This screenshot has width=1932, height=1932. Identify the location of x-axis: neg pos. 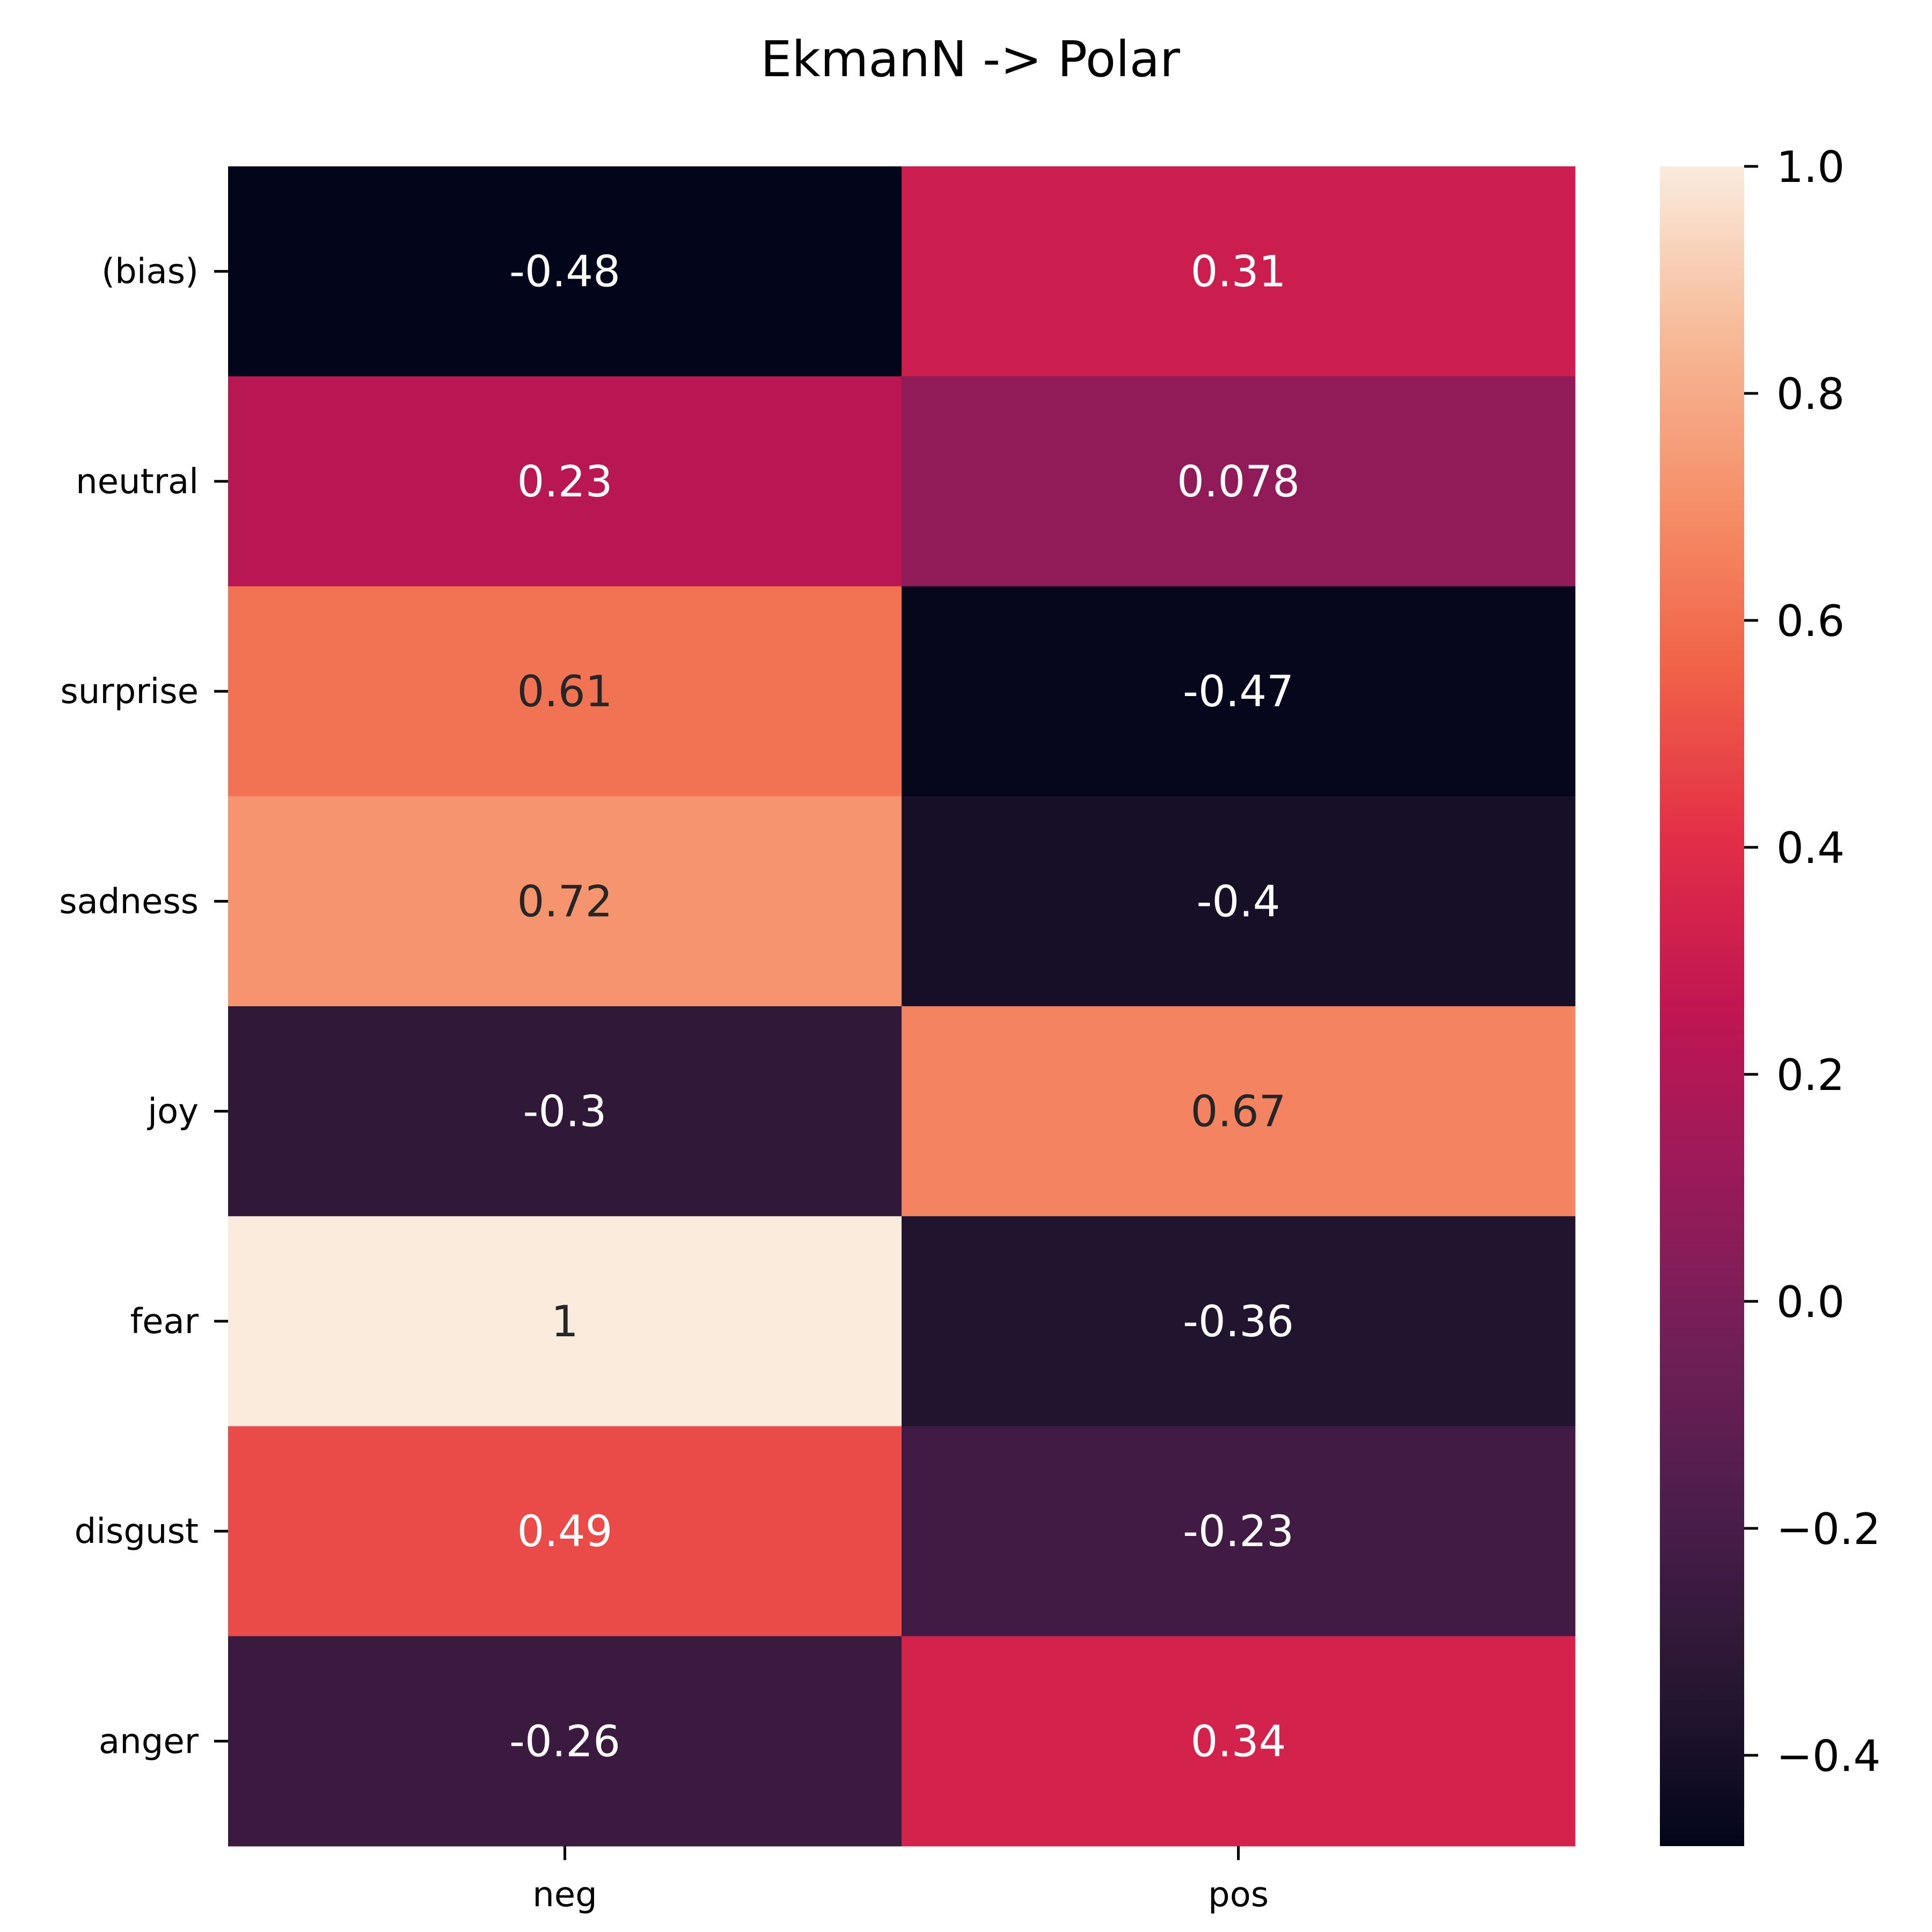
(900, 1880).